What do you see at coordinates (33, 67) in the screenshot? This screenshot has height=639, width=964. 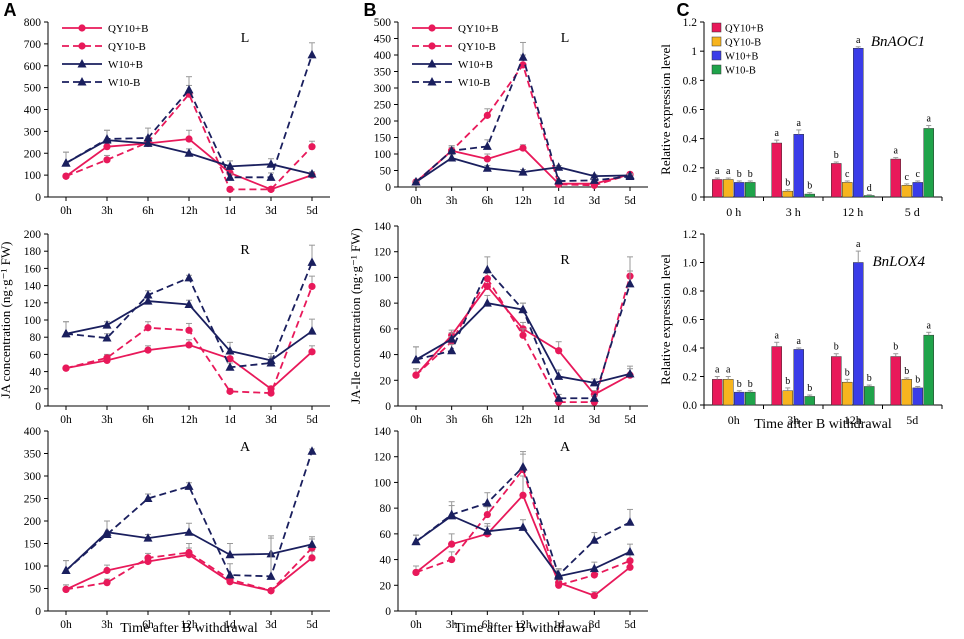 I see `y-tick-label: 600` at bounding box center [33, 67].